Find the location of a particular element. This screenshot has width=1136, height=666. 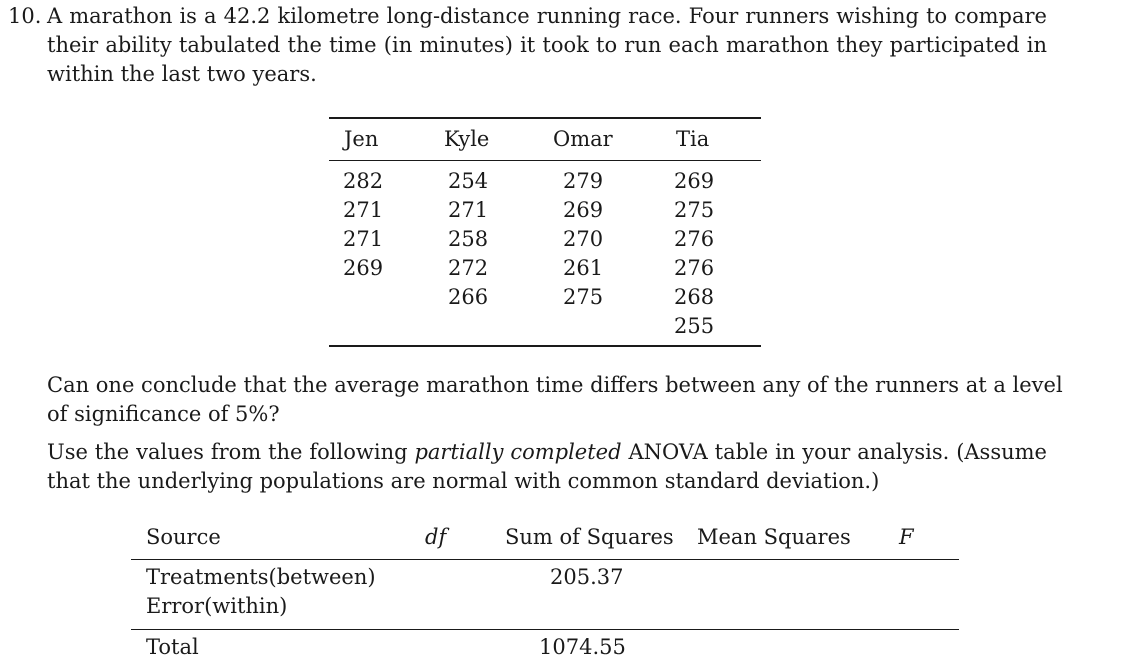

header-jen: Jen is located at coordinates (361, 139).